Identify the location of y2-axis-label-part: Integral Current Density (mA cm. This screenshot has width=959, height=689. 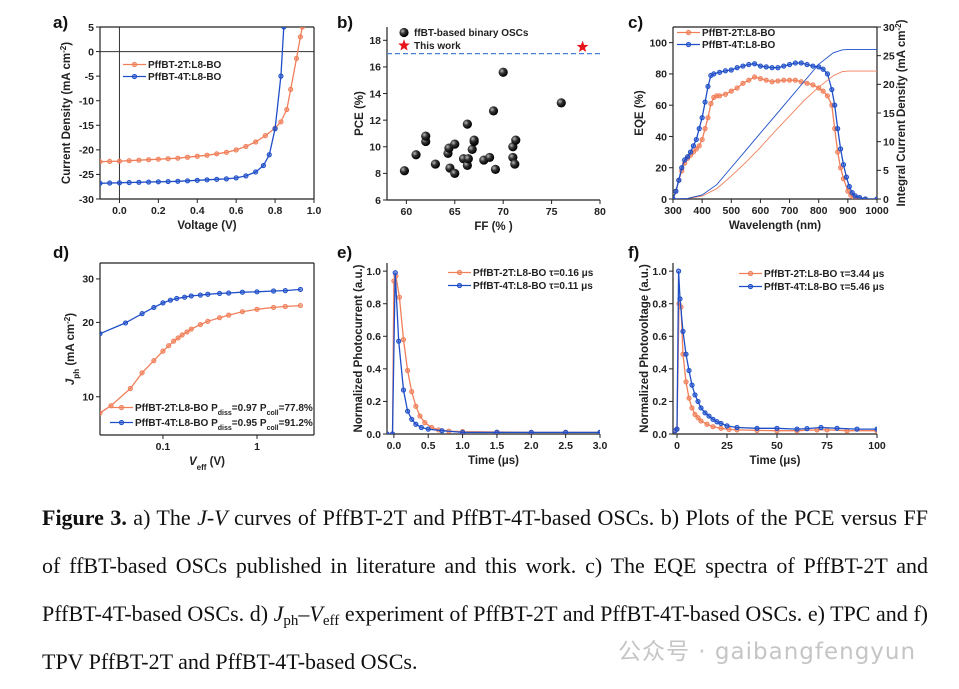
(902, 119).